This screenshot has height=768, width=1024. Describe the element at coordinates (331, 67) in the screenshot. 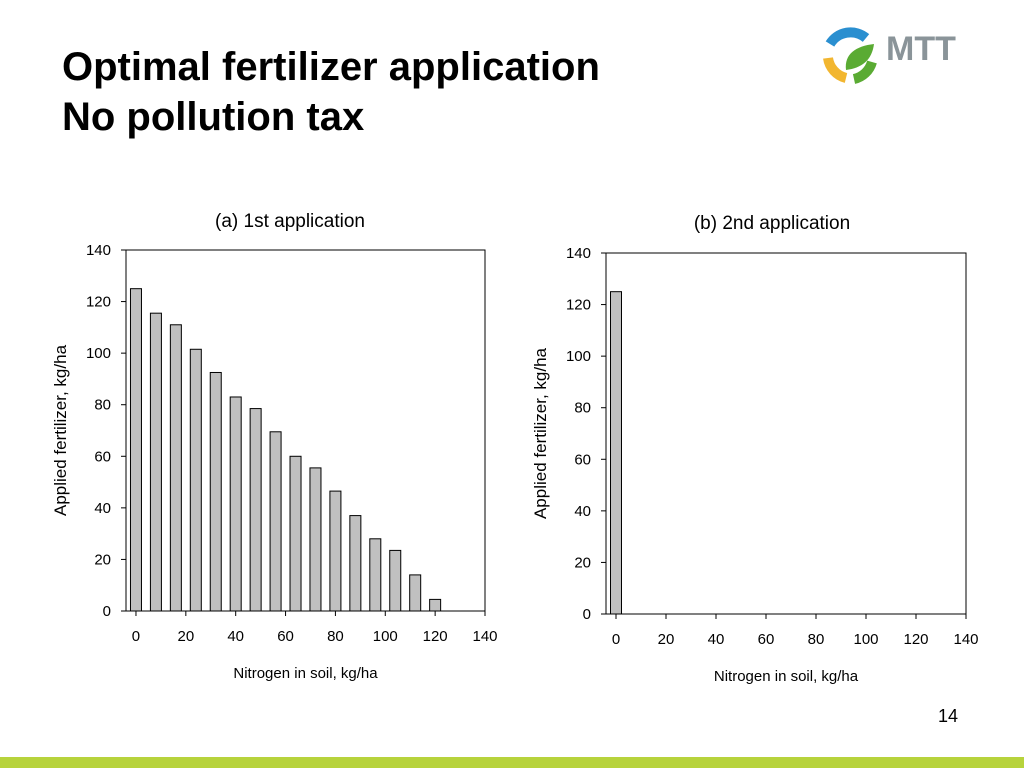

I see `slide-title-line1: Optimal fertilizer application` at that location.